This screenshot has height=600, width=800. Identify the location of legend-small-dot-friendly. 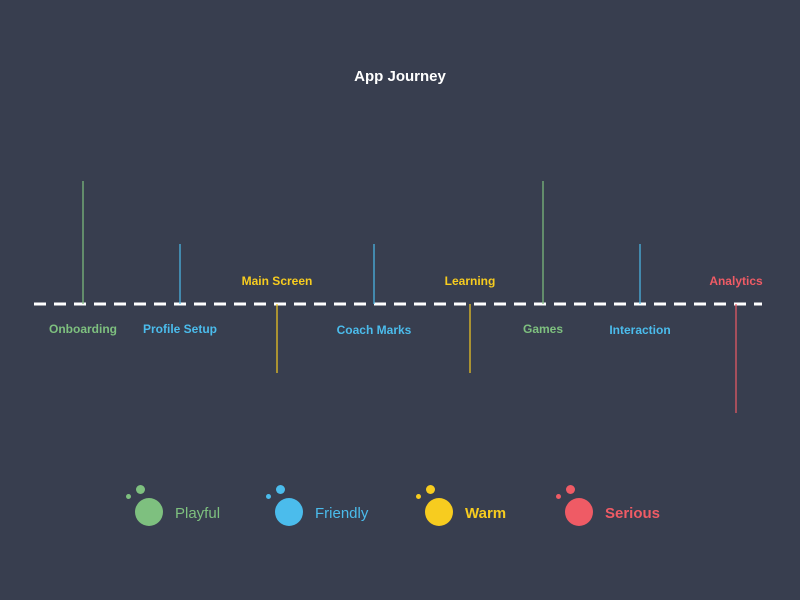
(268, 496).